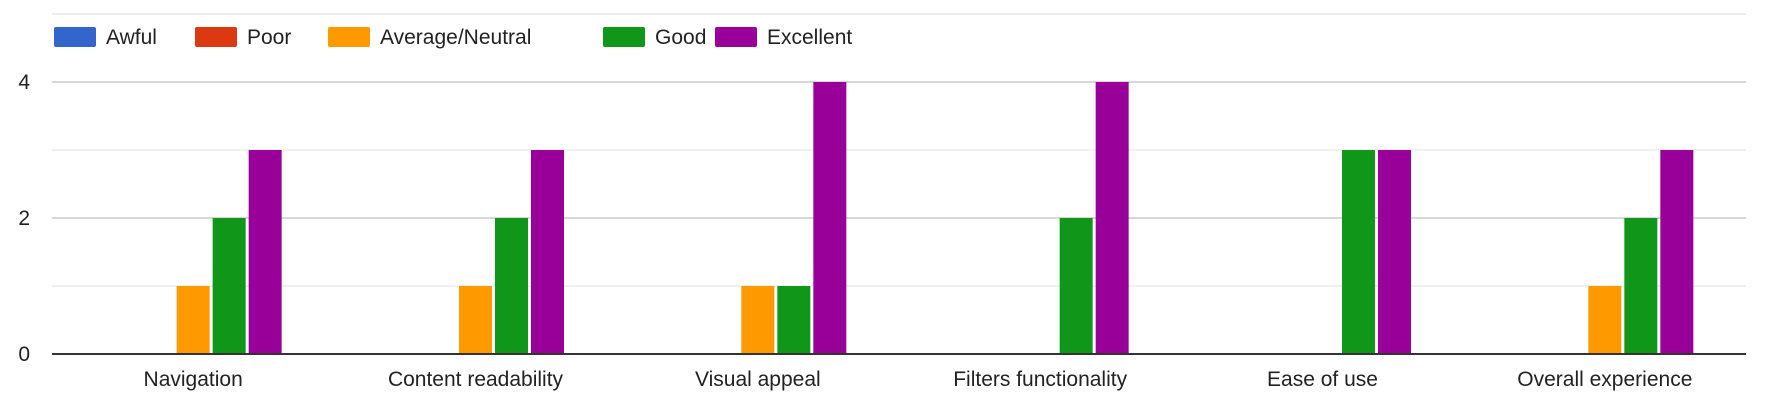 This screenshot has height=417, width=1786. Describe the element at coordinates (758, 379) in the screenshot. I see `x-category-label: Visual appeal` at that location.